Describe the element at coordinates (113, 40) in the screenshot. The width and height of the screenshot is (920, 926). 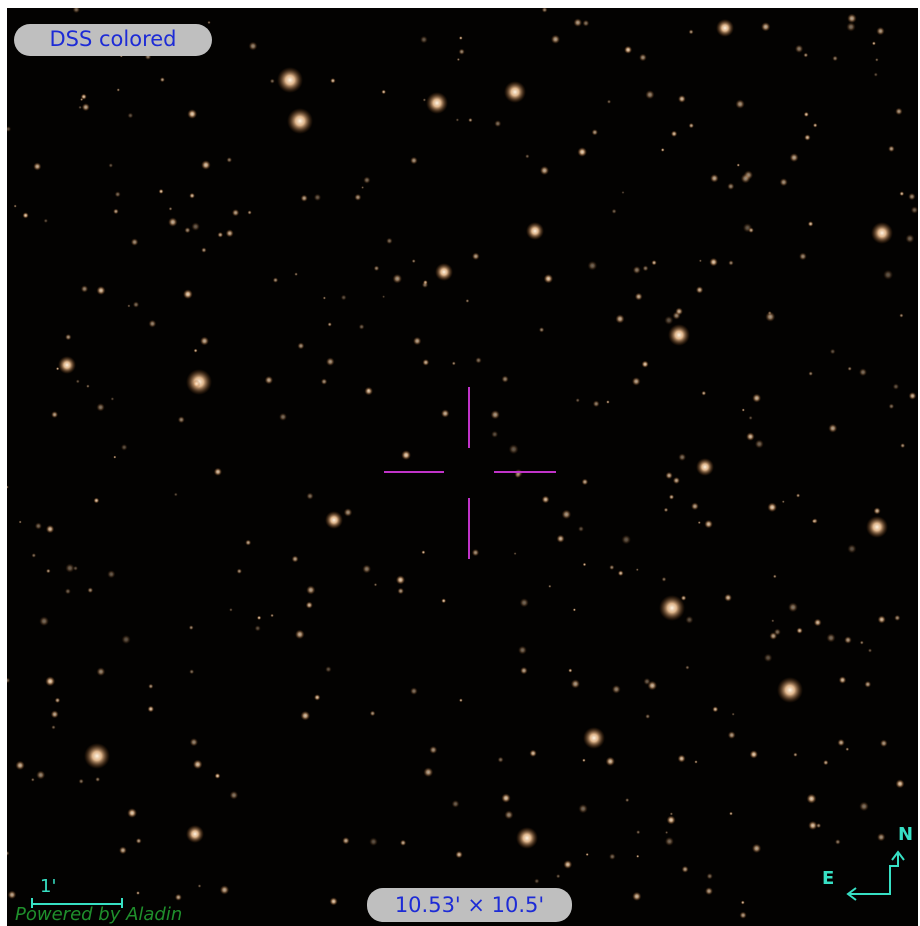
I see `survey-label: DSS colored` at that location.